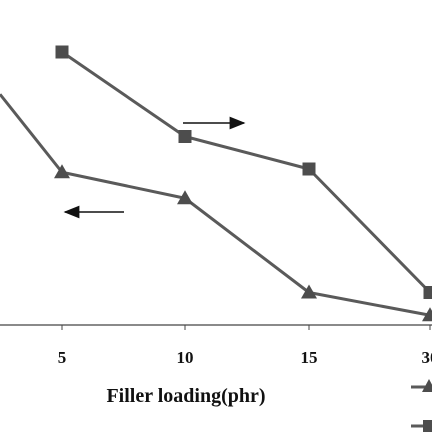 This screenshot has height=432, width=432. What do you see at coordinates (421, 405) in the screenshot?
I see `legend` at bounding box center [421, 405].